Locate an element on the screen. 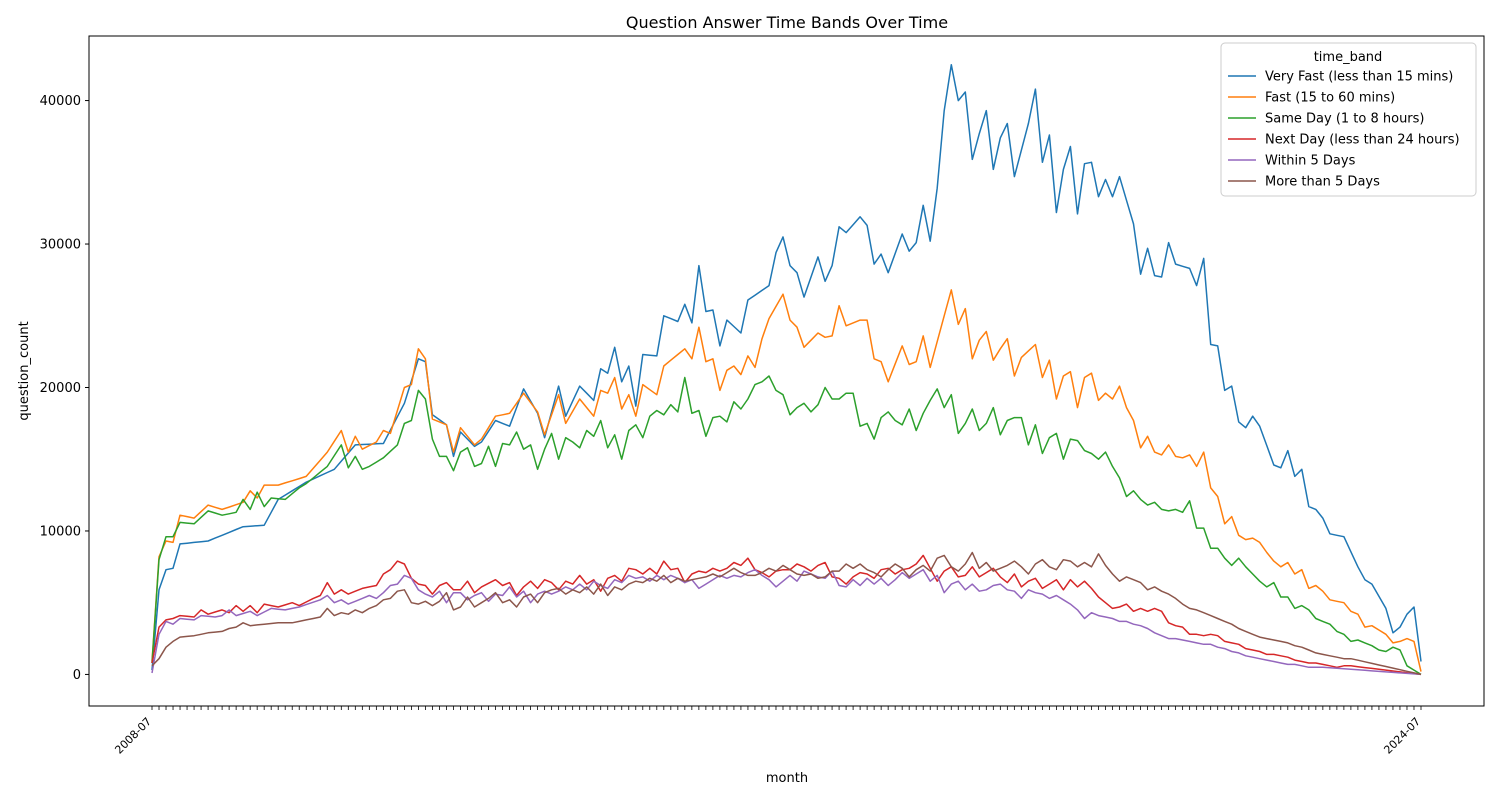  legend-label: Fast (15 to 60 mins) is located at coordinates (1330, 98).